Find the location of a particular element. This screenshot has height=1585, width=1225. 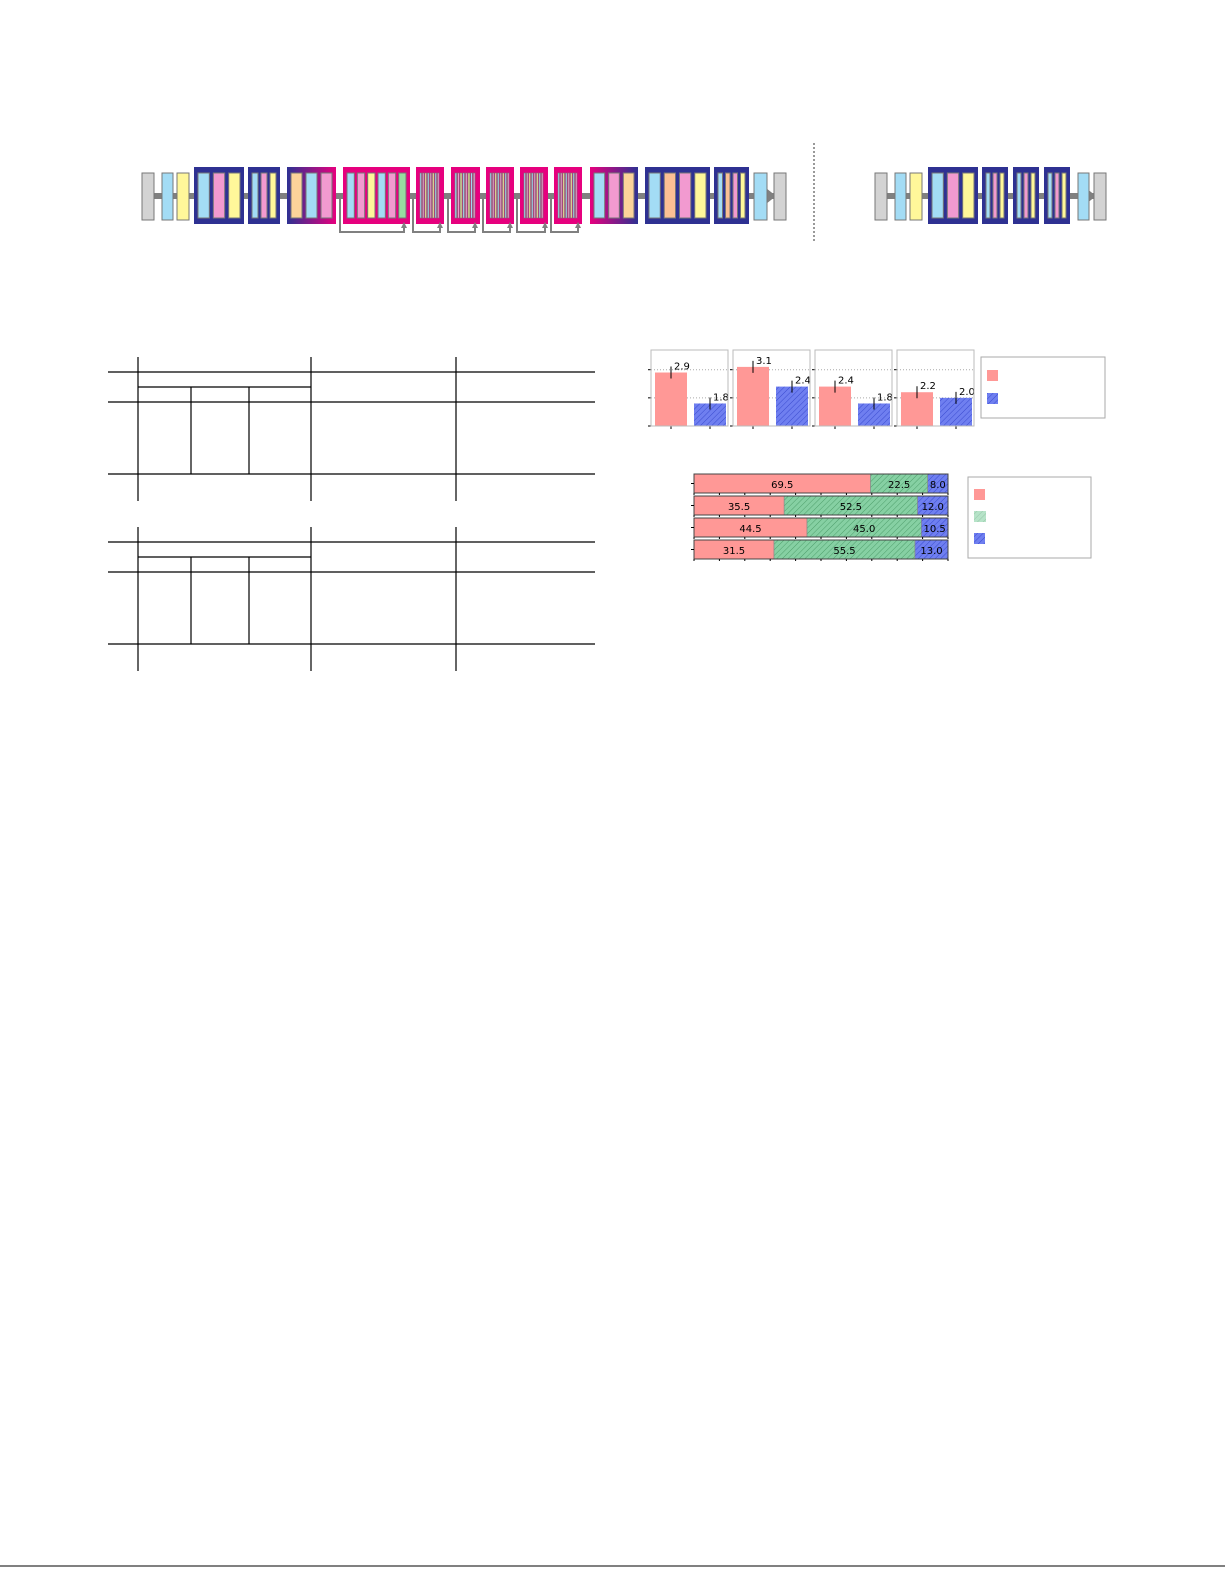

legend-box is located at coordinates (1043, 387).